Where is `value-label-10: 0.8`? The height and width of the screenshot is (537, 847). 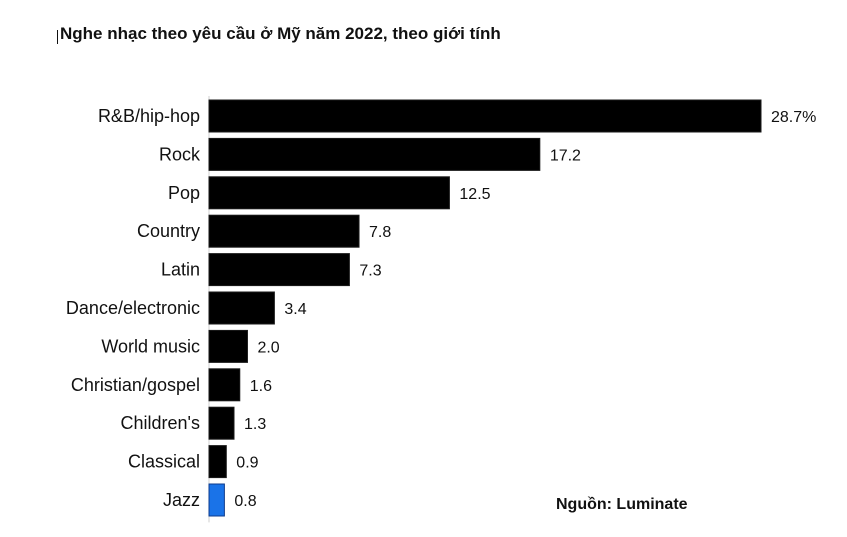
value-label-10: 0.8 is located at coordinates (245, 501).